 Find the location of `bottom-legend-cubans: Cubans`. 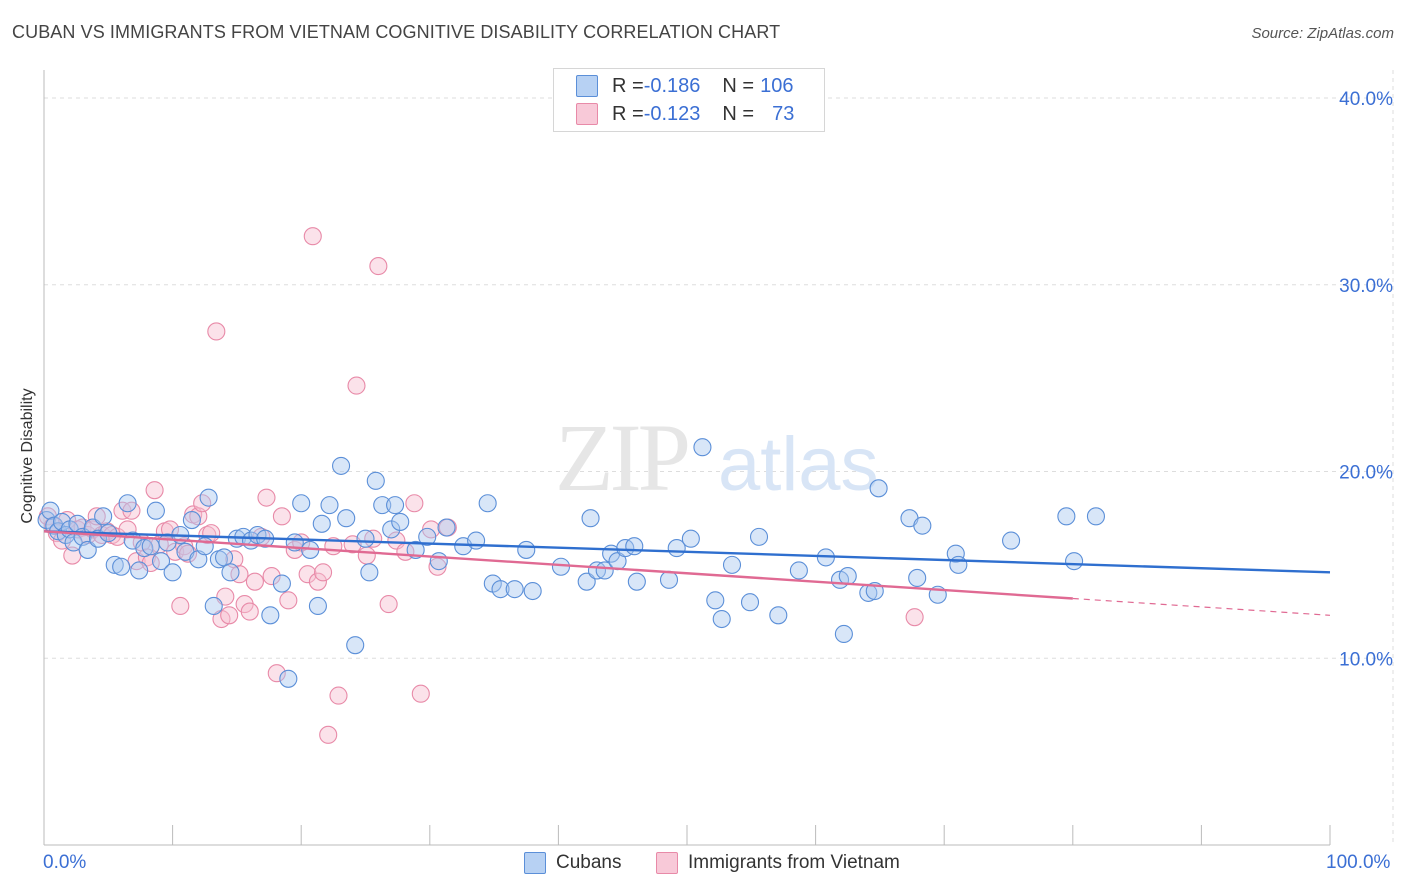

bottom-legend-cubans: Cubans is located at coordinates (573, 863).